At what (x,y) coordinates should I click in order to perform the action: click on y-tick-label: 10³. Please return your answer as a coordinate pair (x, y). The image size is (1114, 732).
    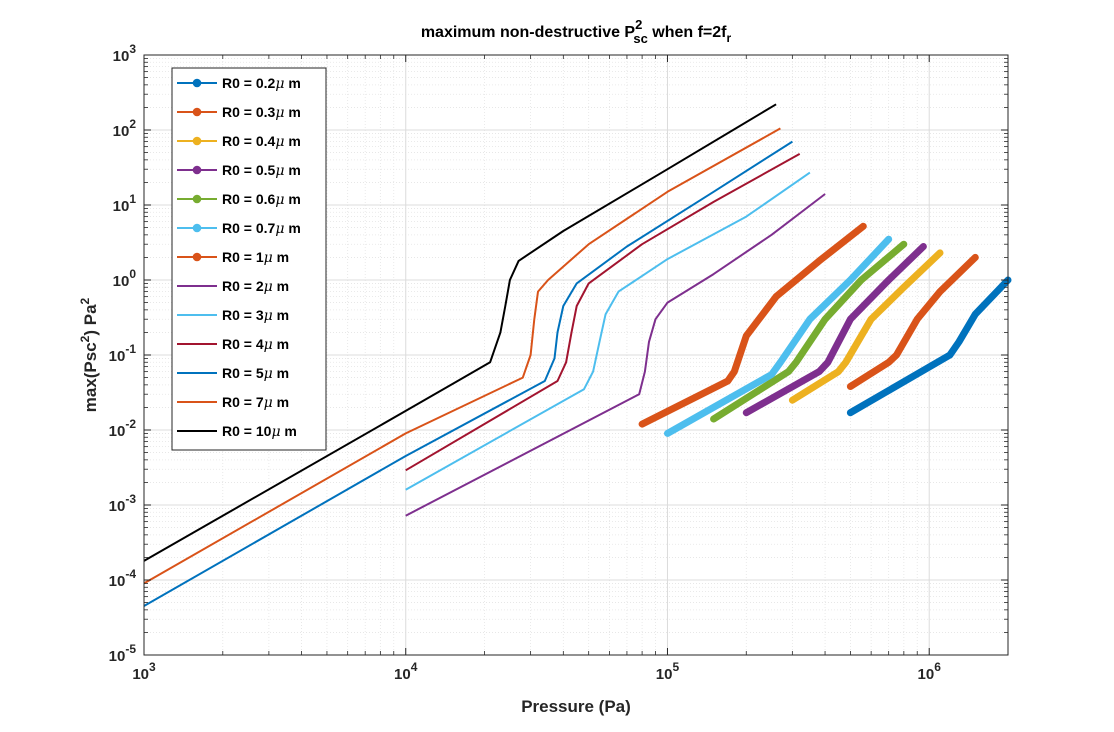
    Looking at the image, I should click on (125, 53).